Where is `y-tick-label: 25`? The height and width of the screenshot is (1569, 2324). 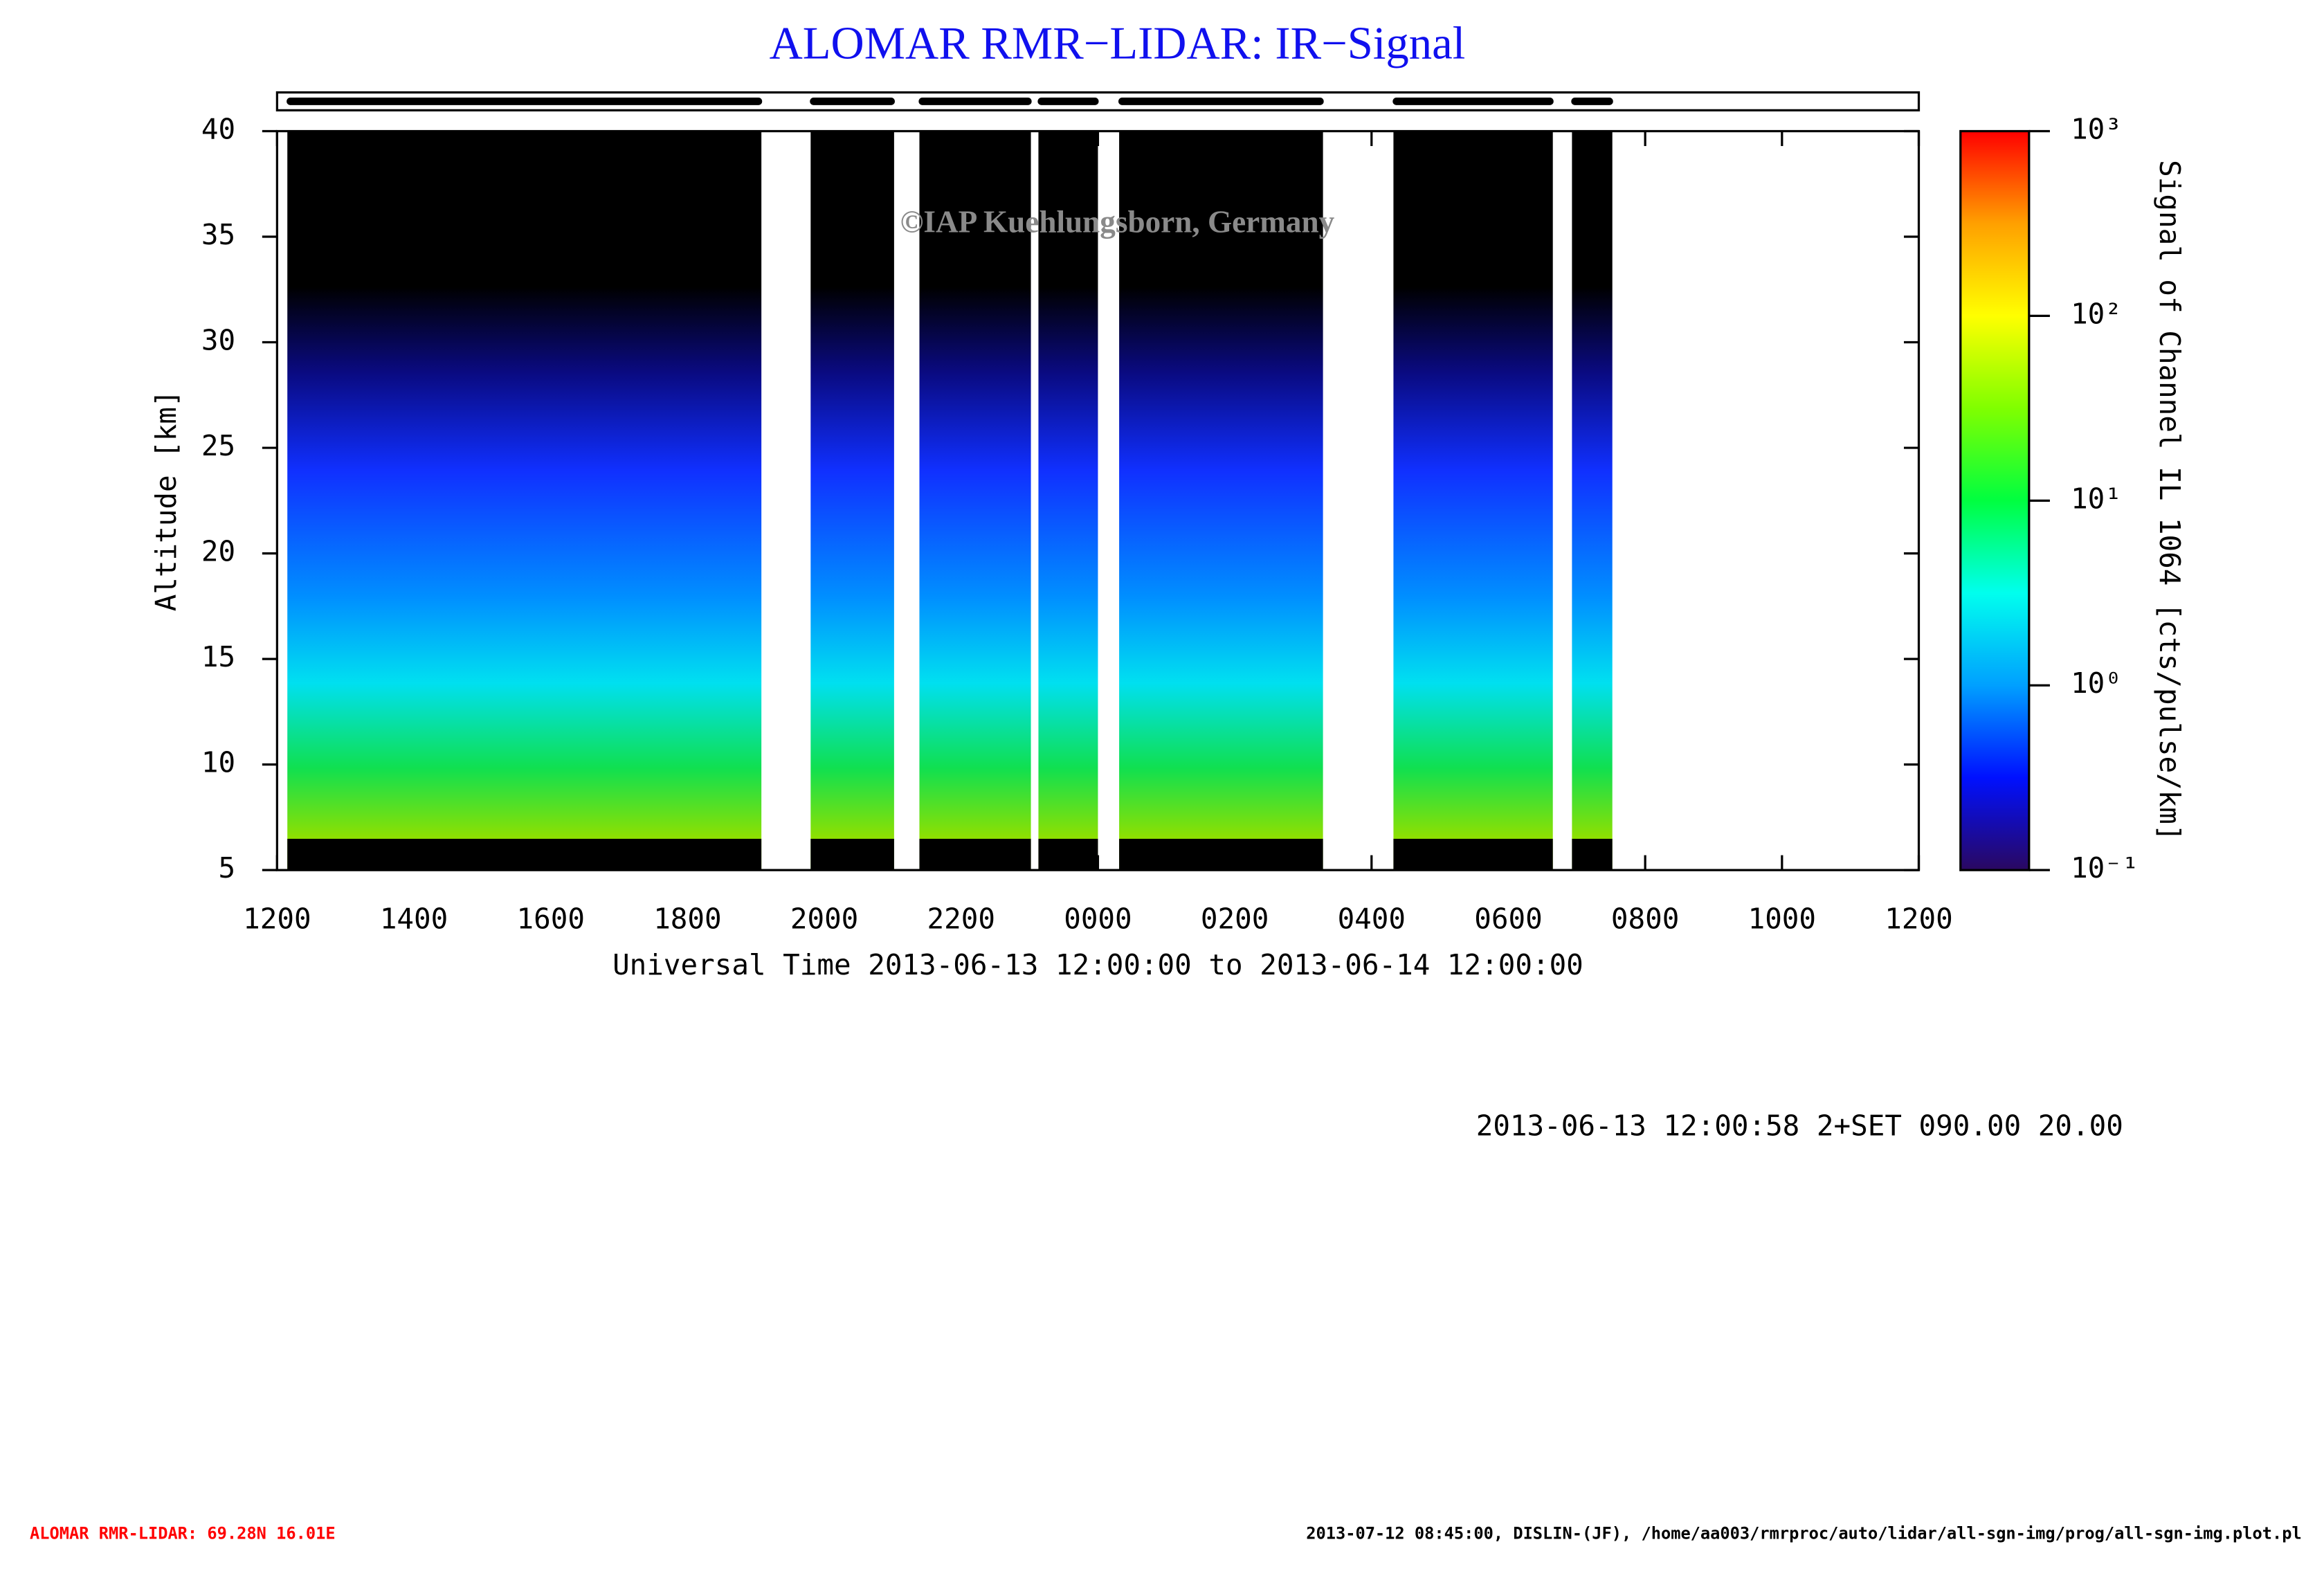 y-tick-label: 25 is located at coordinates (218, 445).